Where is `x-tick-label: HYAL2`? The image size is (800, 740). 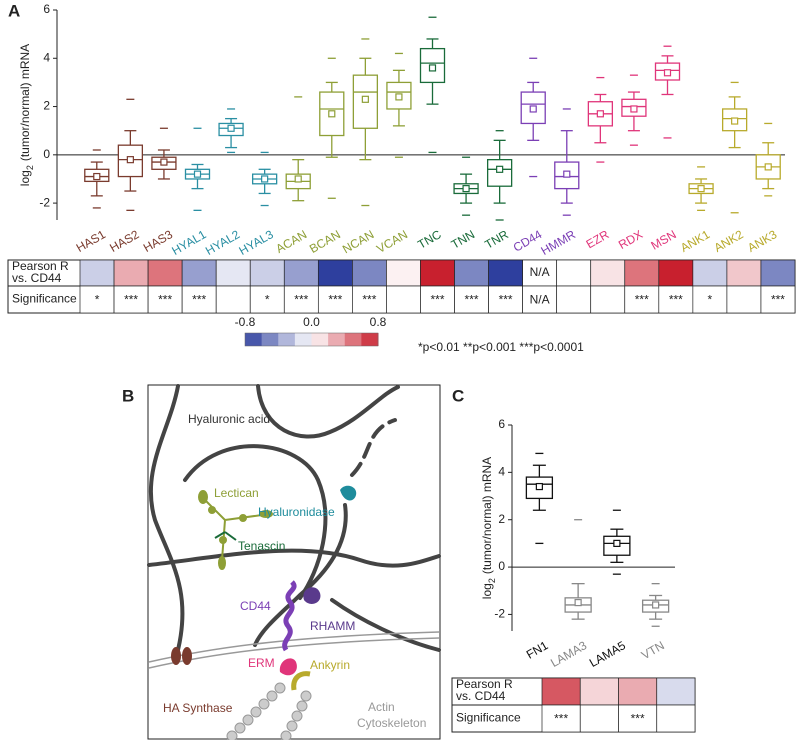
x-tick-label: HYAL2 is located at coordinates (222, 242).